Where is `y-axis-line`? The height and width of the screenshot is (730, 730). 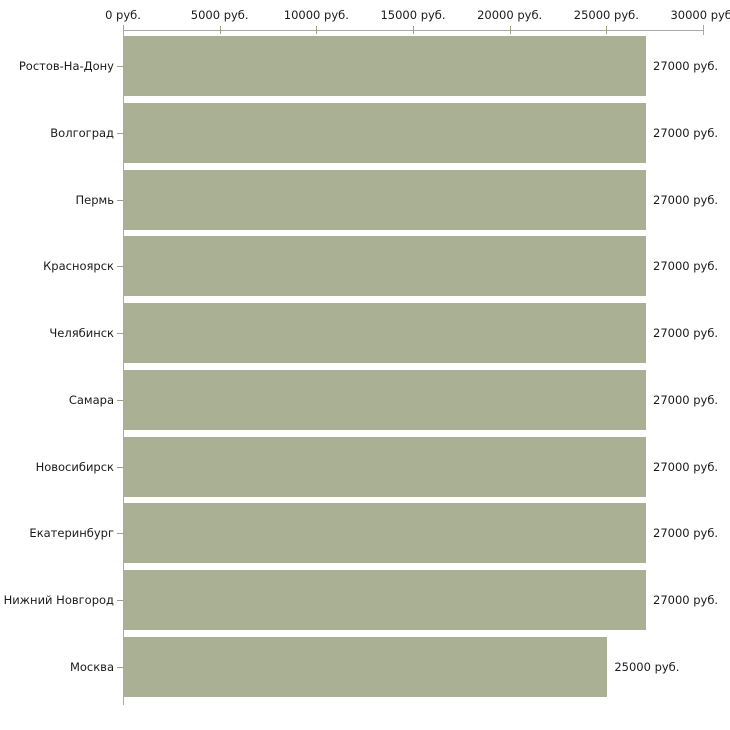
y-axis-line is located at coordinates (123, 367).